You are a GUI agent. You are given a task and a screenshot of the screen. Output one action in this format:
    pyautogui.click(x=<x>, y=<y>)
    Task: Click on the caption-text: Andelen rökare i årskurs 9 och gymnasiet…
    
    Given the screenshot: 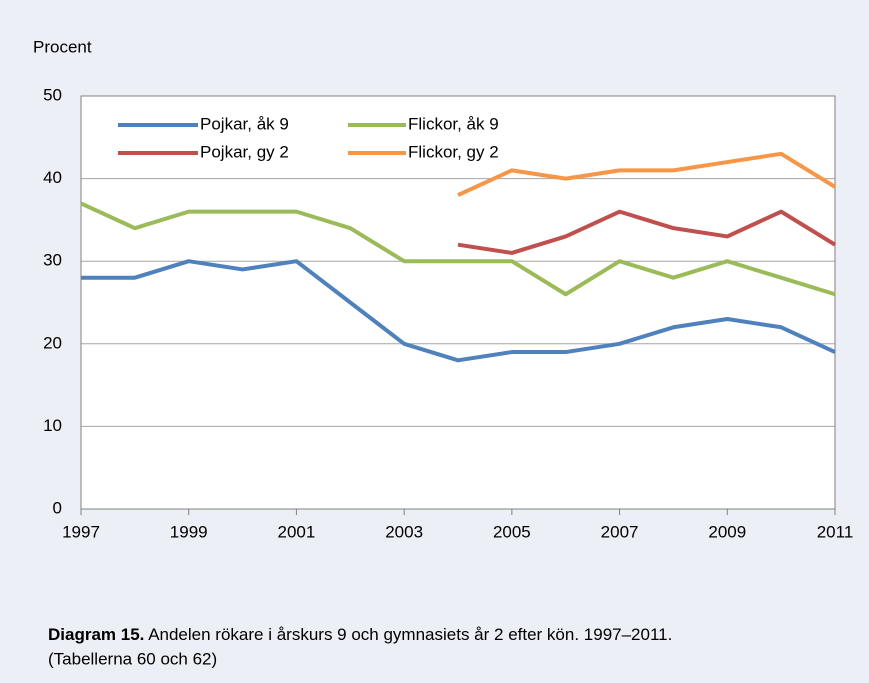 What is the action you would take?
    pyautogui.click(x=410, y=634)
    